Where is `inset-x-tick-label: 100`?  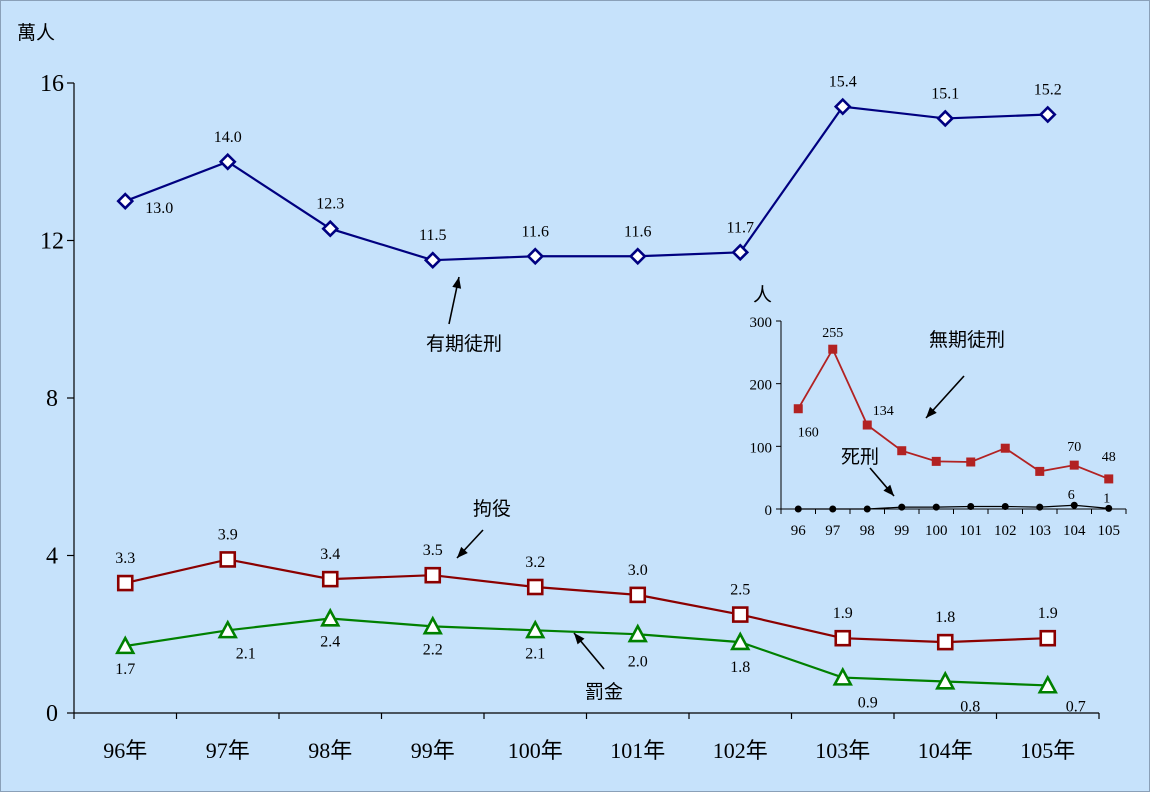 inset-x-tick-label: 100 is located at coordinates (936, 531).